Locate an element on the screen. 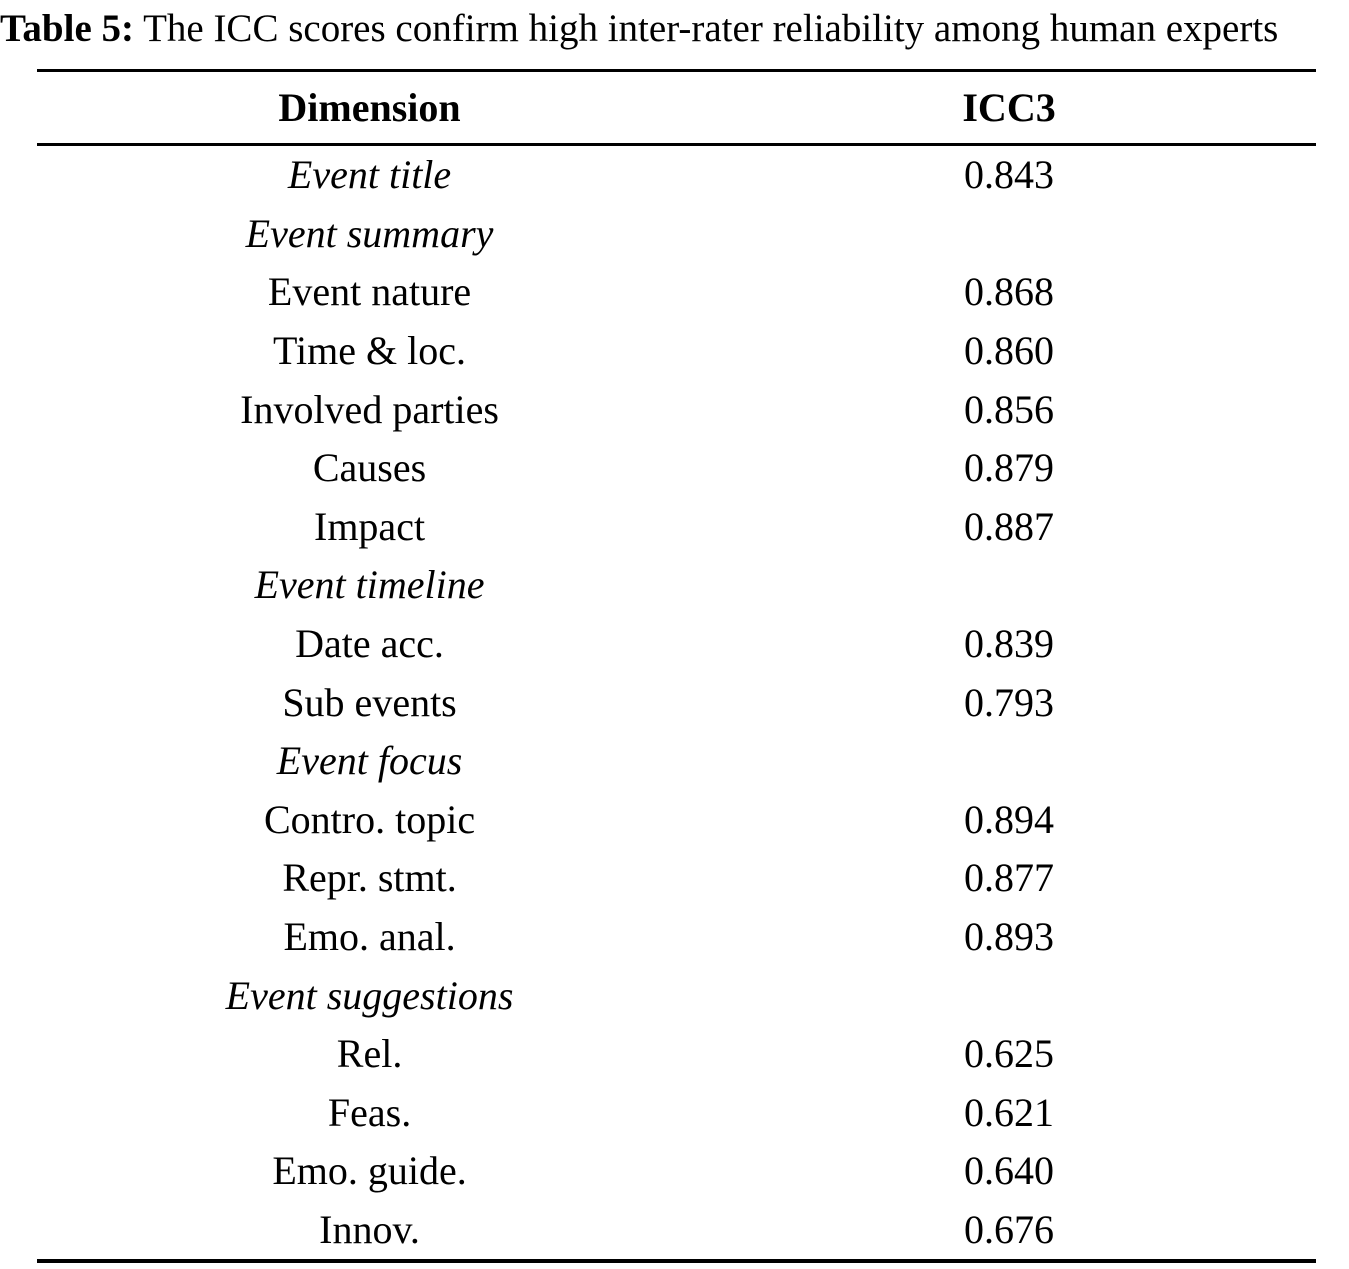 This screenshot has height=1269, width=1349. icc3-cell: 0.856 is located at coordinates (1009, 409).